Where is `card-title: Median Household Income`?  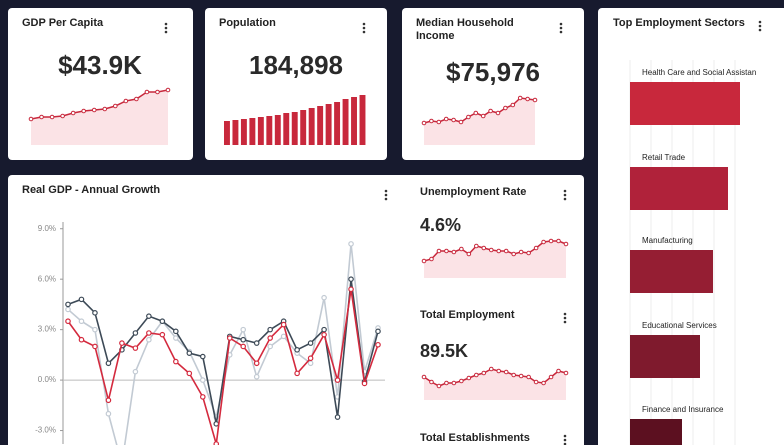
card-title: Median Household Income is located at coordinates (465, 29).